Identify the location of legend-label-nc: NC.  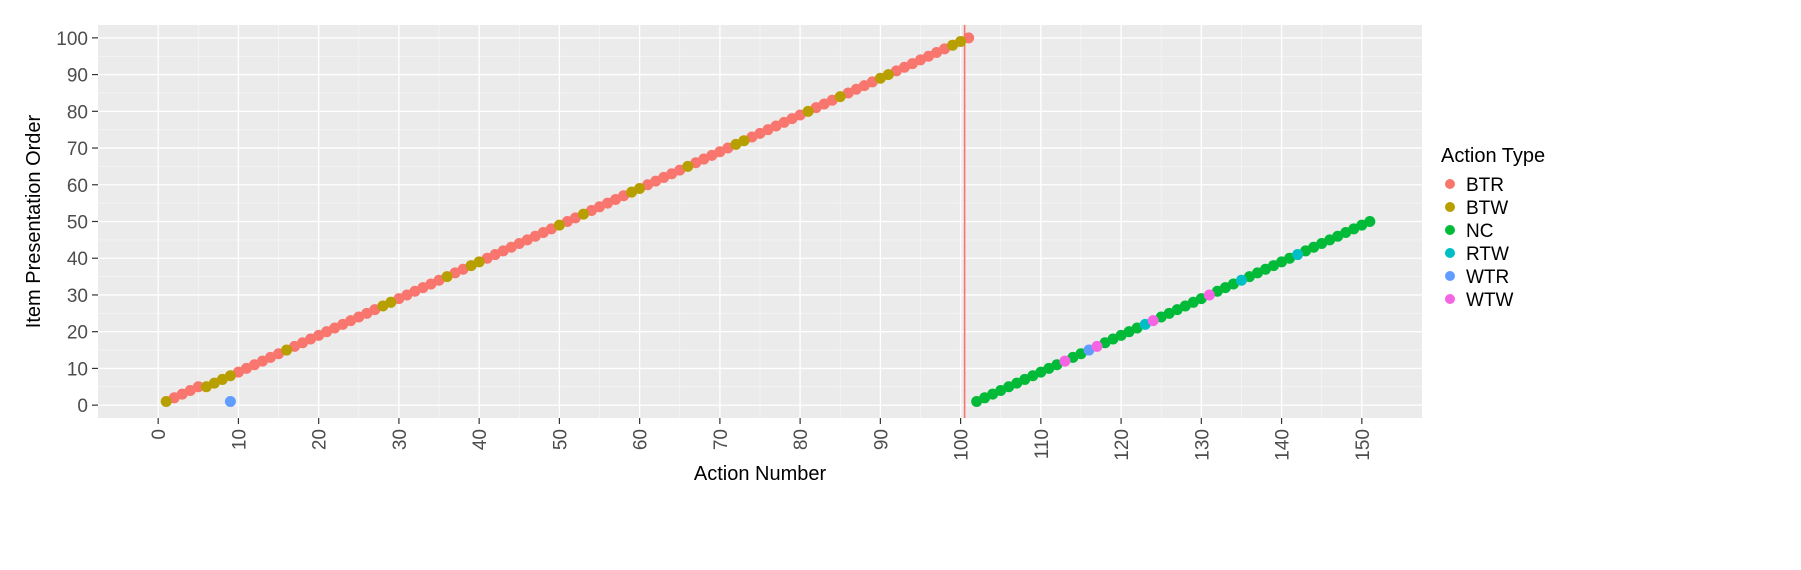
(1479, 231).